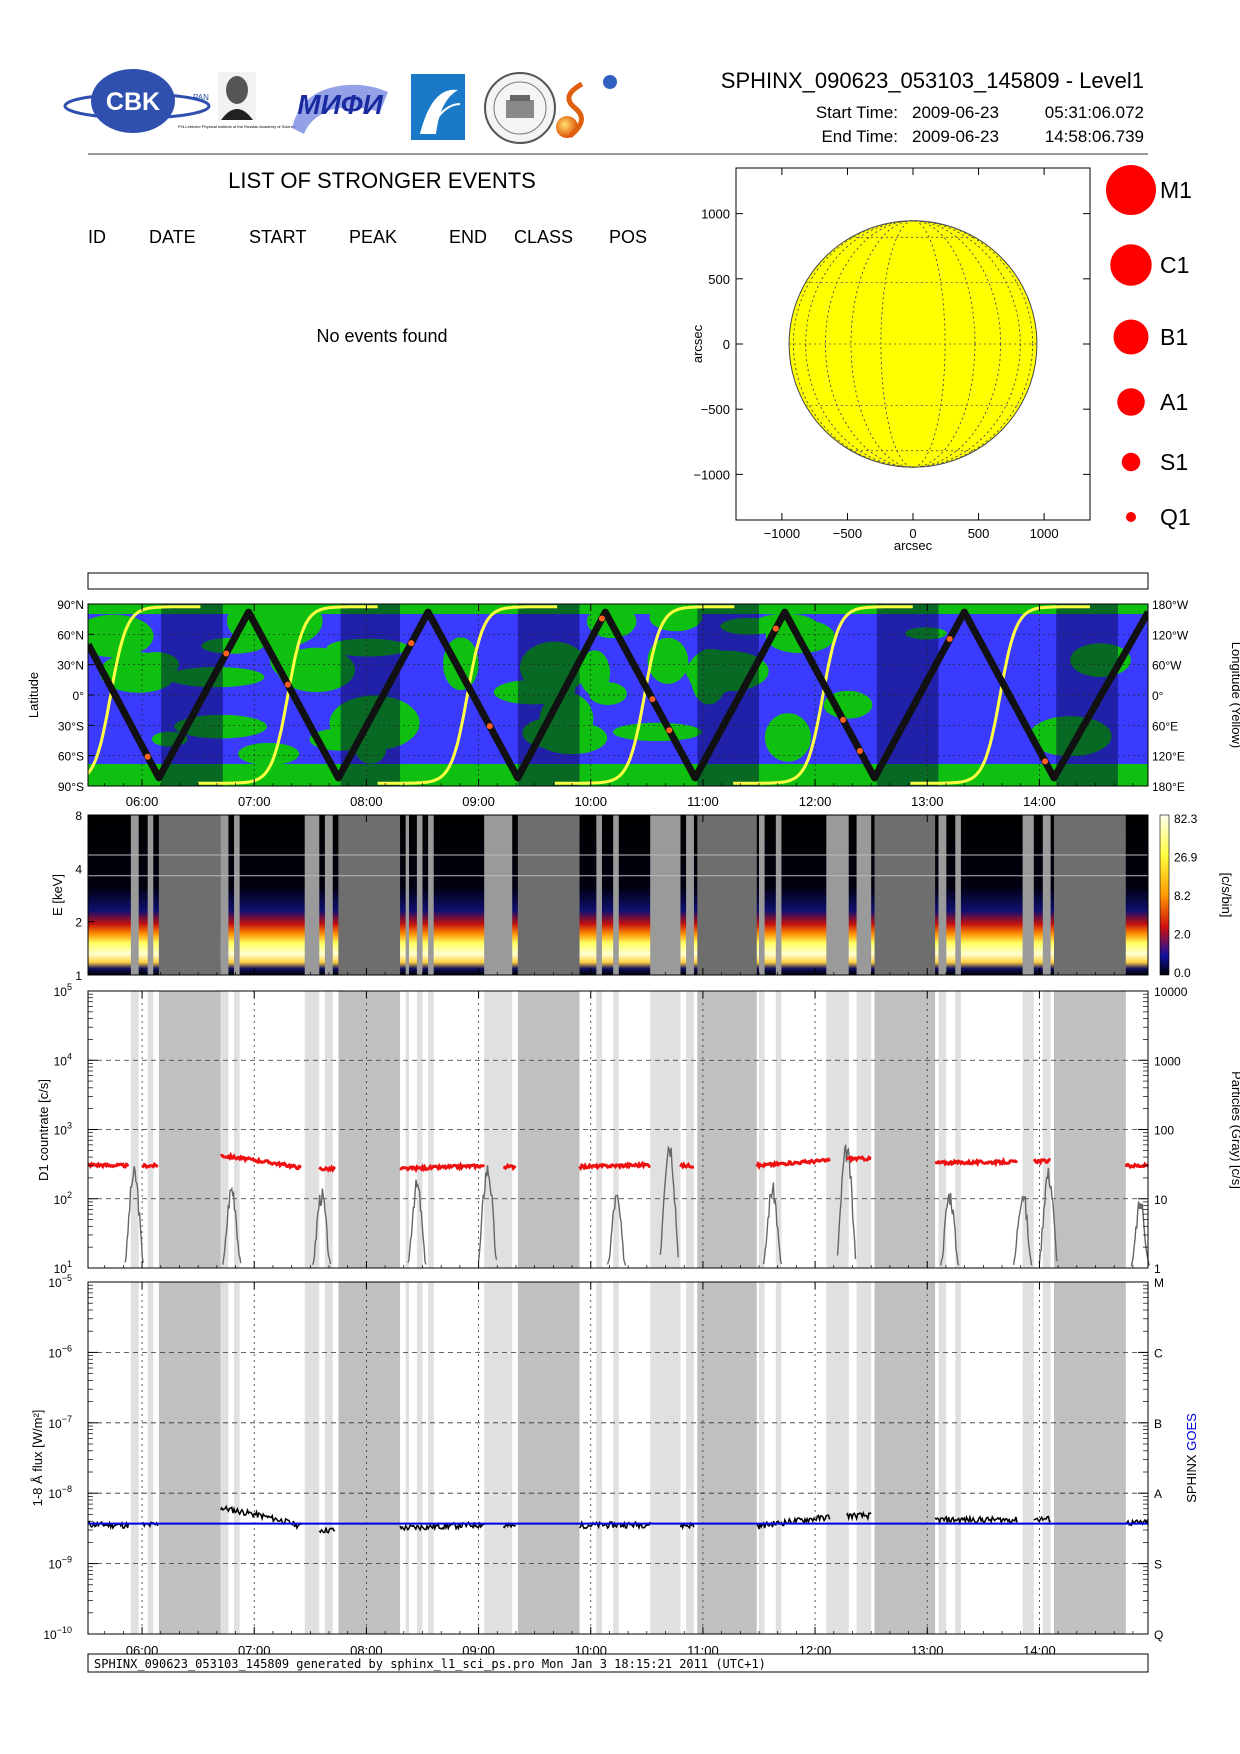  I want to click on mifi-logo: МИФИ, so click(340, 109).